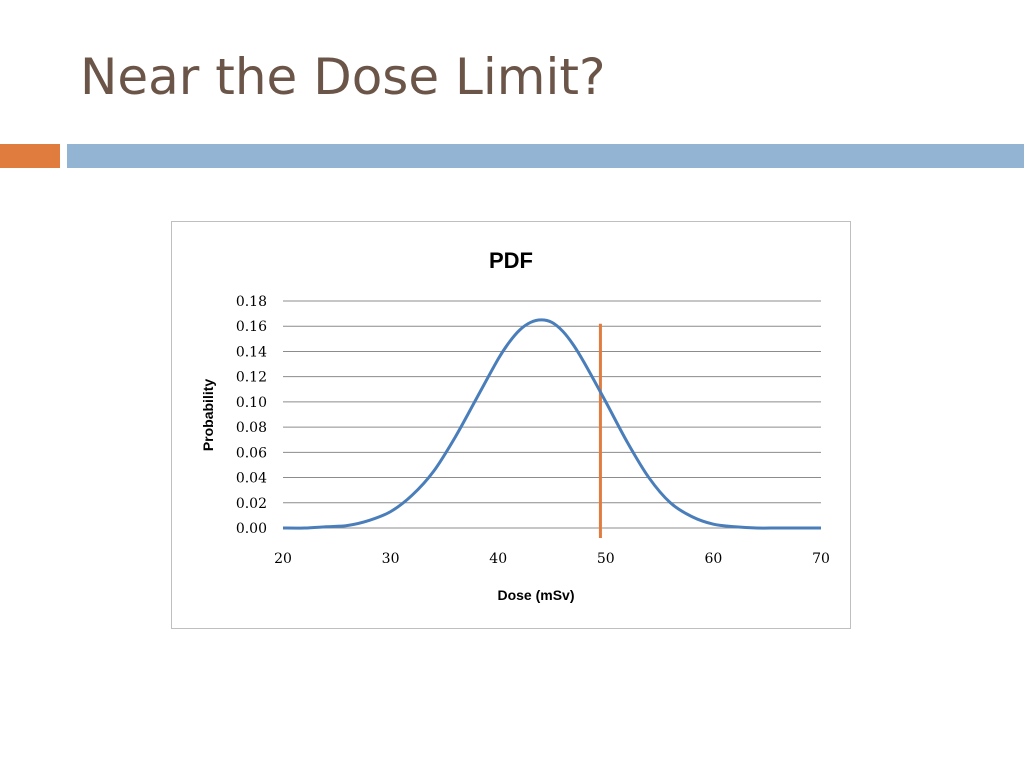 This screenshot has height=768, width=1024. What do you see at coordinates (208, 415) in the screenshot?
I see `y-axis-label: Probability` at bounding box center [208, 415].